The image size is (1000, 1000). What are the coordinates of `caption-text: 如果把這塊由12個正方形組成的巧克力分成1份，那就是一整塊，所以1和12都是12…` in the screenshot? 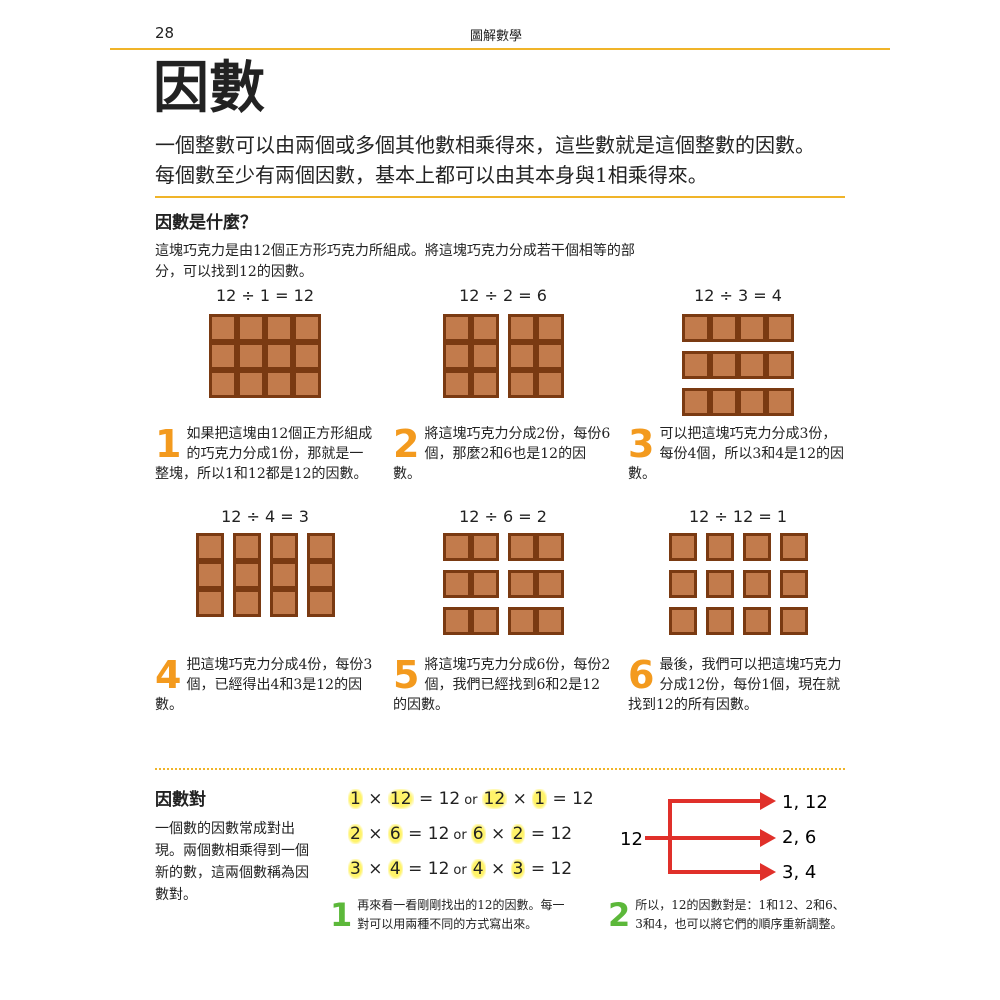 It's located at (264, 454).